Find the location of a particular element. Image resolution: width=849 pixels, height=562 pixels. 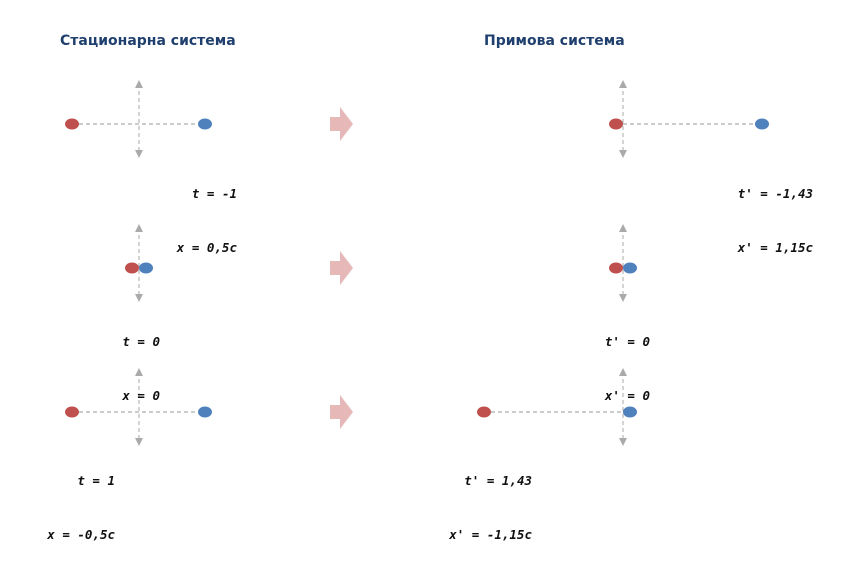

position-value: x' = 0 is located at coordinates (627, 395).